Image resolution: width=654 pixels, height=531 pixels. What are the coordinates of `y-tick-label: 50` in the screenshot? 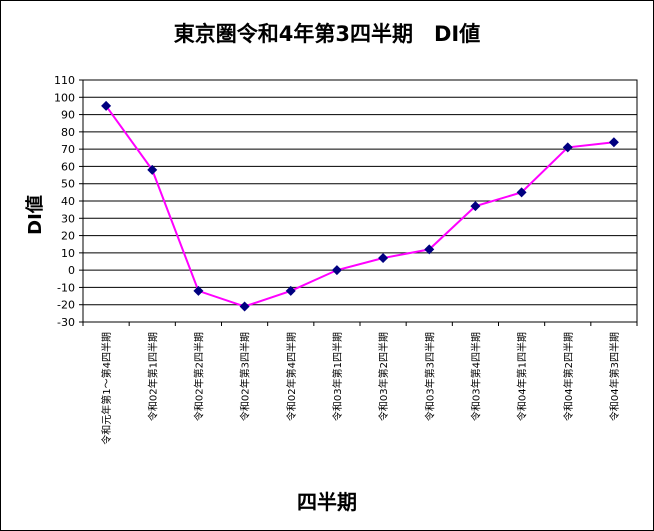 It's located at (68, 184).